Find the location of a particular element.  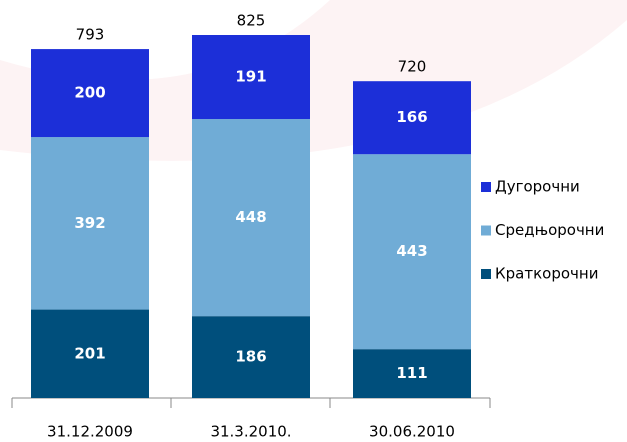

x-tick-label: 31.3.2010. is located at coordinates (250, 432).